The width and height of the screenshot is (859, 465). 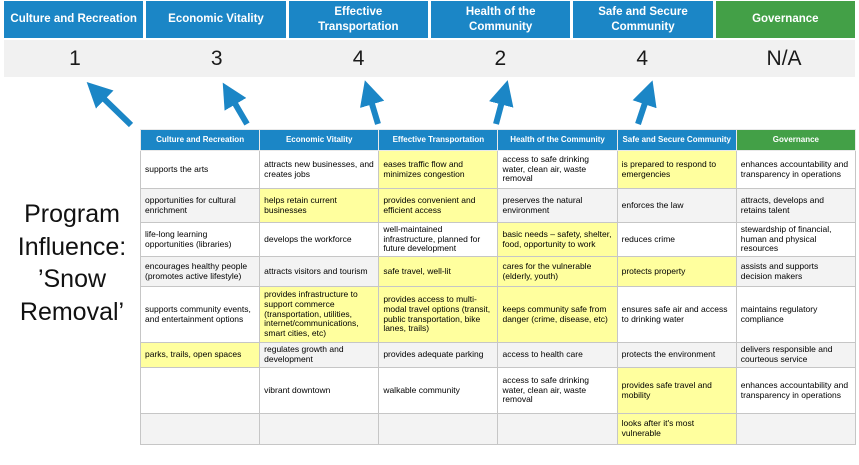 I want to click on matrix-cell: supports the arts, so click(x=200, y=169).